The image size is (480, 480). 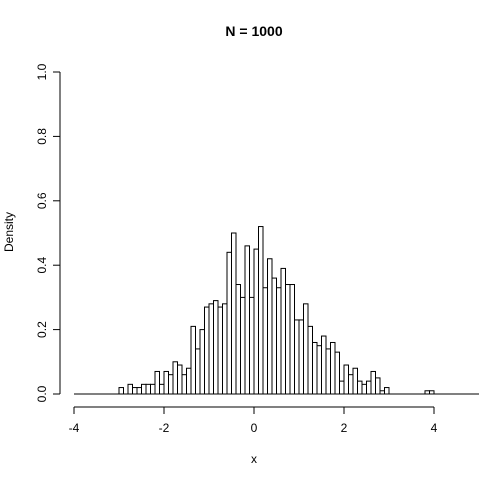 I want to click on x-tick-label: 4, so click(x=434, y=428).